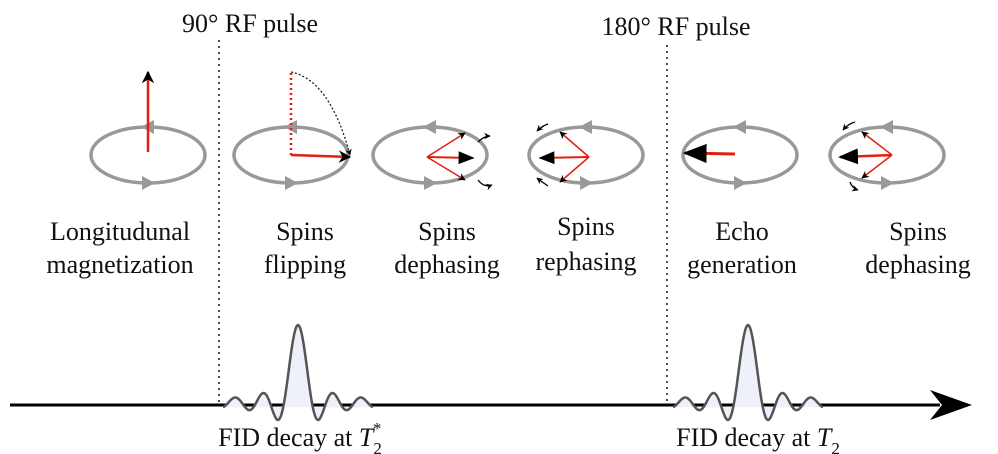 The width and height of the screenshot is (998, 454). Describe the element at coordinates (120, 231) in the screenshot. I see `stage-label: Longitudunal` at that location.